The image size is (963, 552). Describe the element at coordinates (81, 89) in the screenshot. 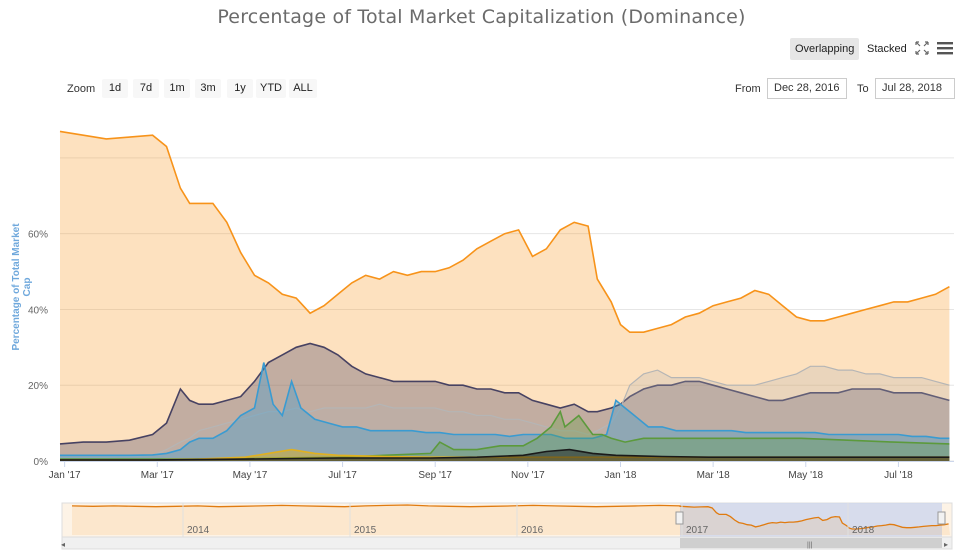

I see `zoom-label: Zoom` at that location.